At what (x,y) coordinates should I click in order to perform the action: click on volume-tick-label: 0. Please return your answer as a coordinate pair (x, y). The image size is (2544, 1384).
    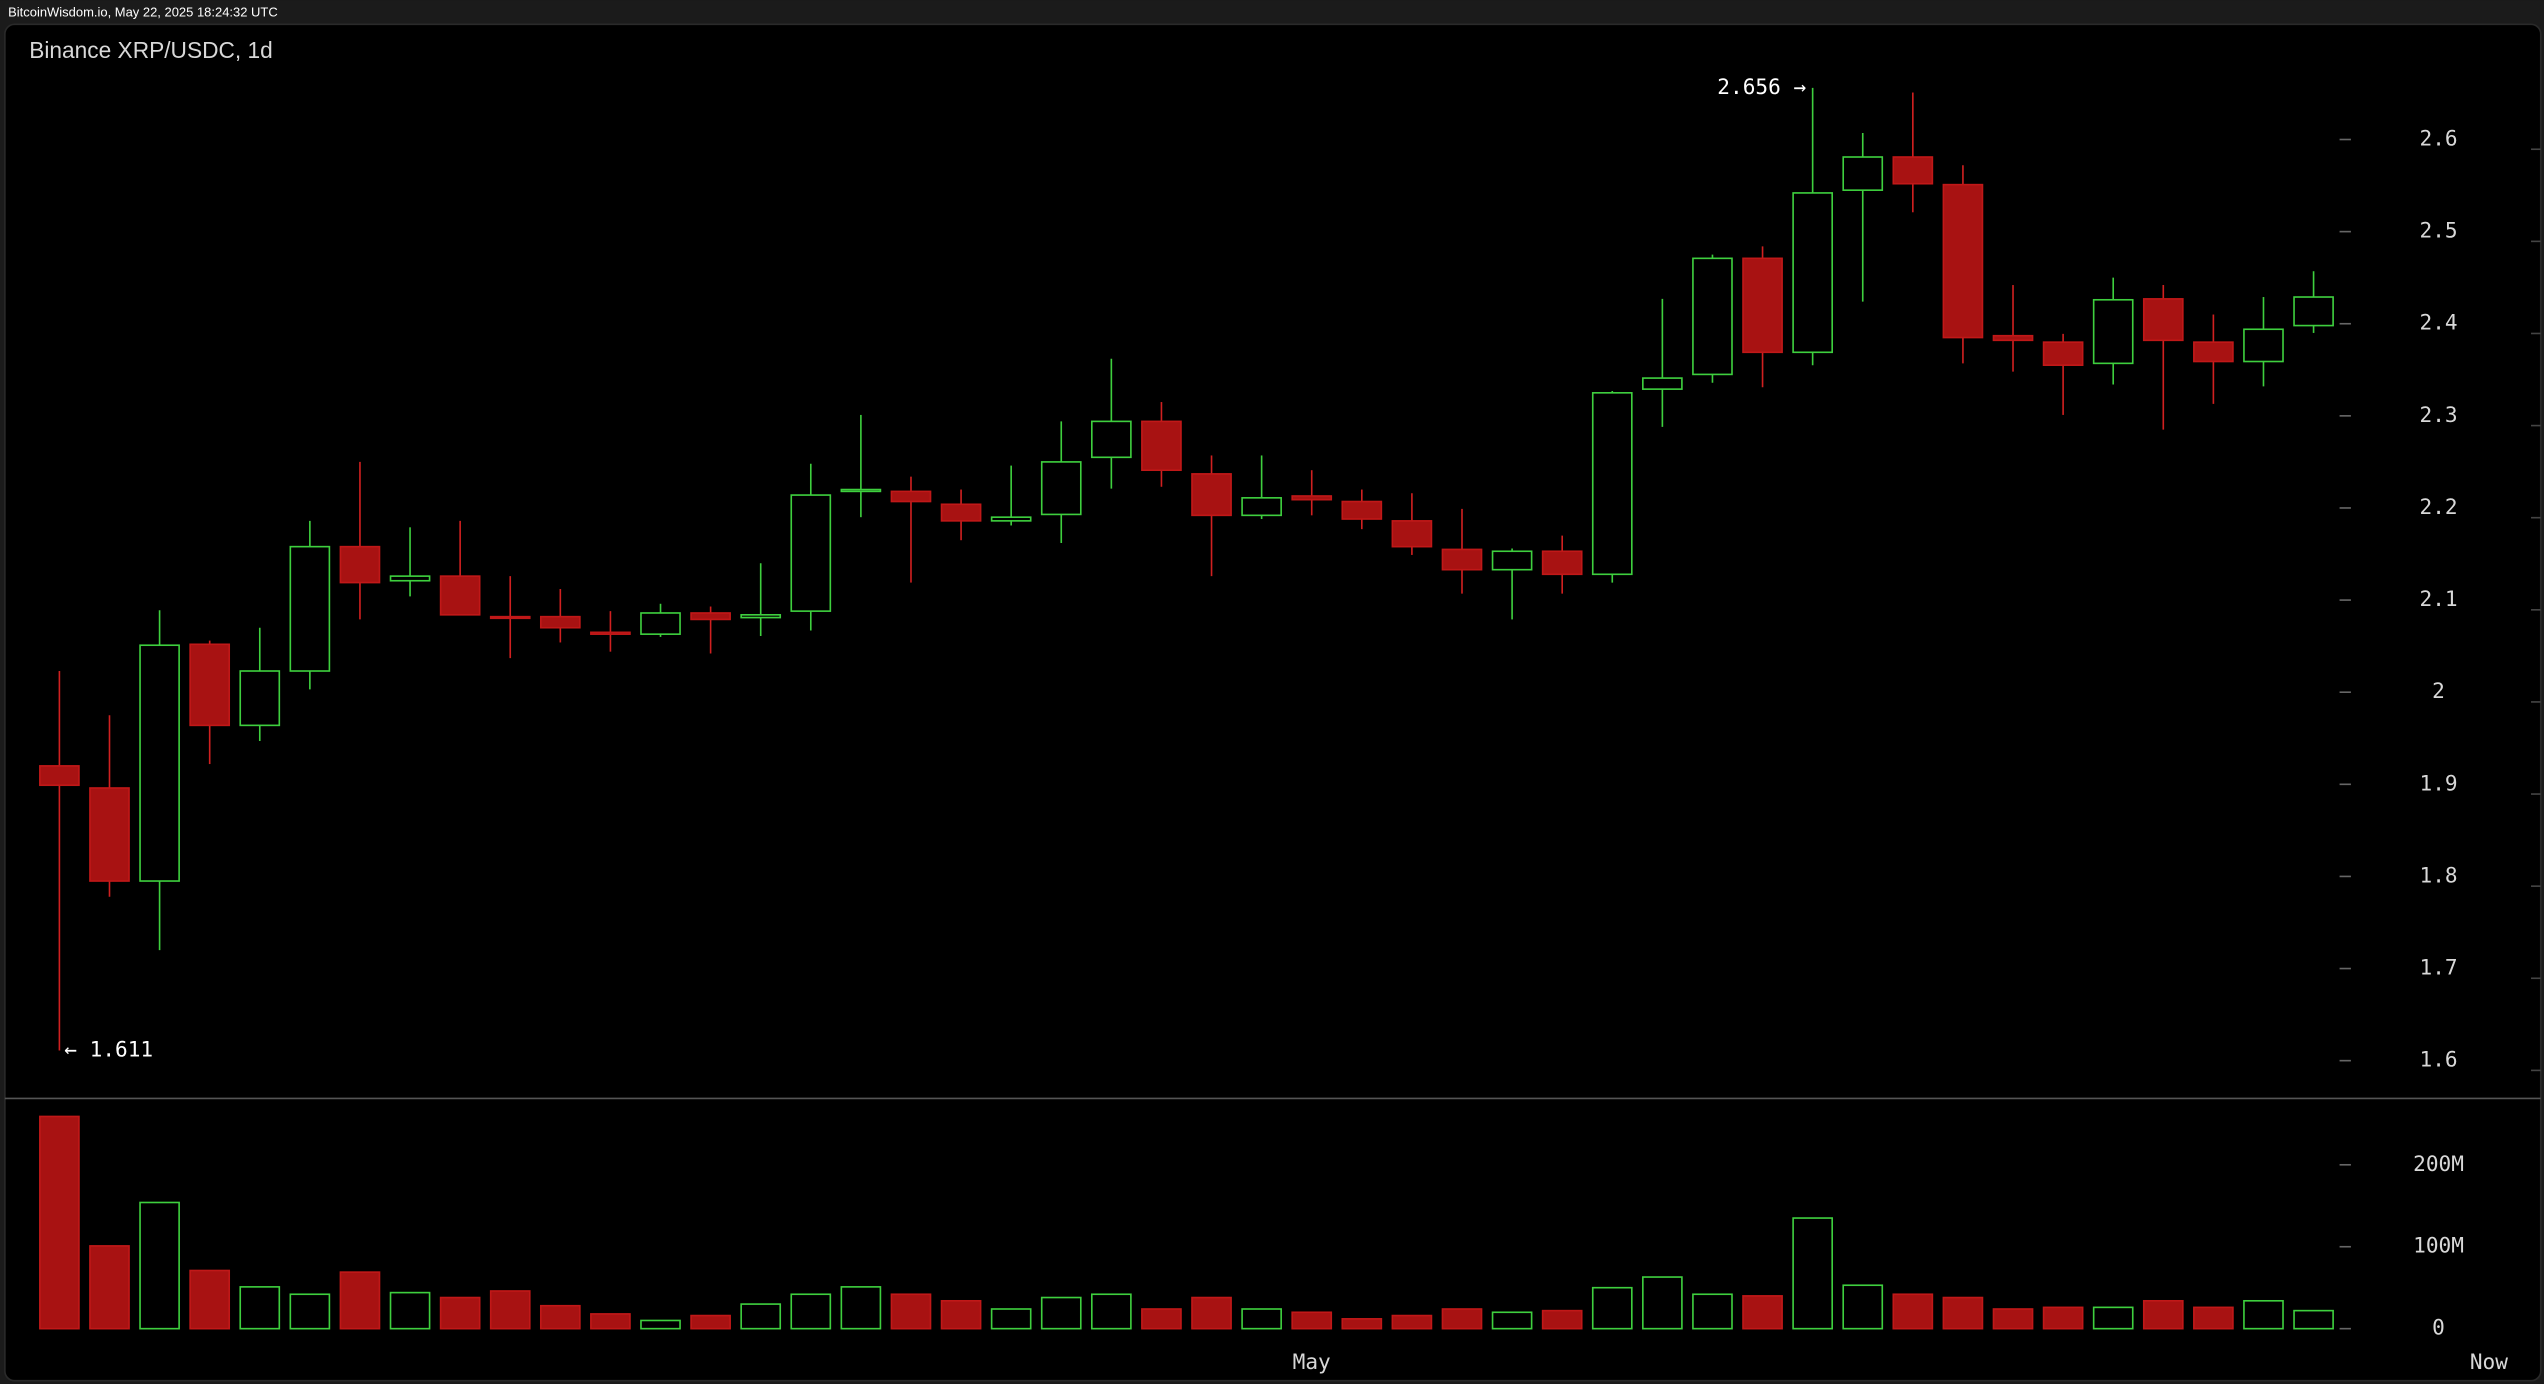
    Looking at the image, I should click on (2438, 1327).